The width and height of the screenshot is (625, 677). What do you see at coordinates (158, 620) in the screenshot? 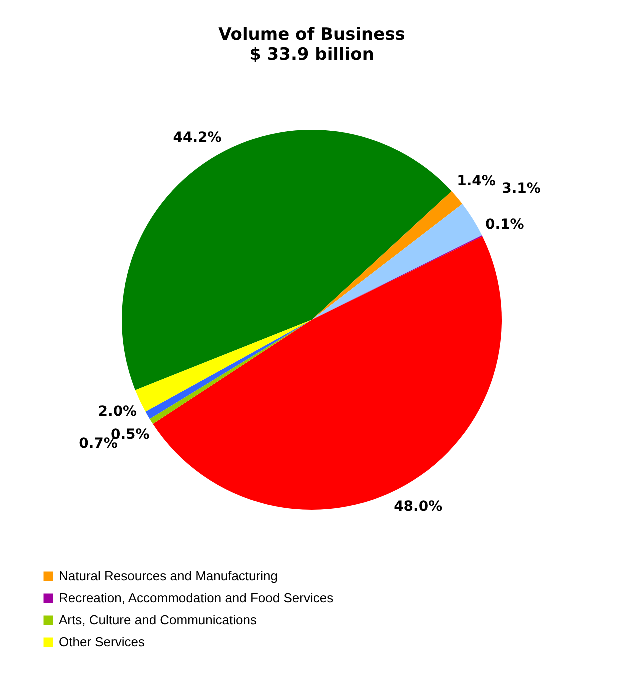
I see `legend-label: Arts, Culture and Communications` at bounding box center [158, 620].